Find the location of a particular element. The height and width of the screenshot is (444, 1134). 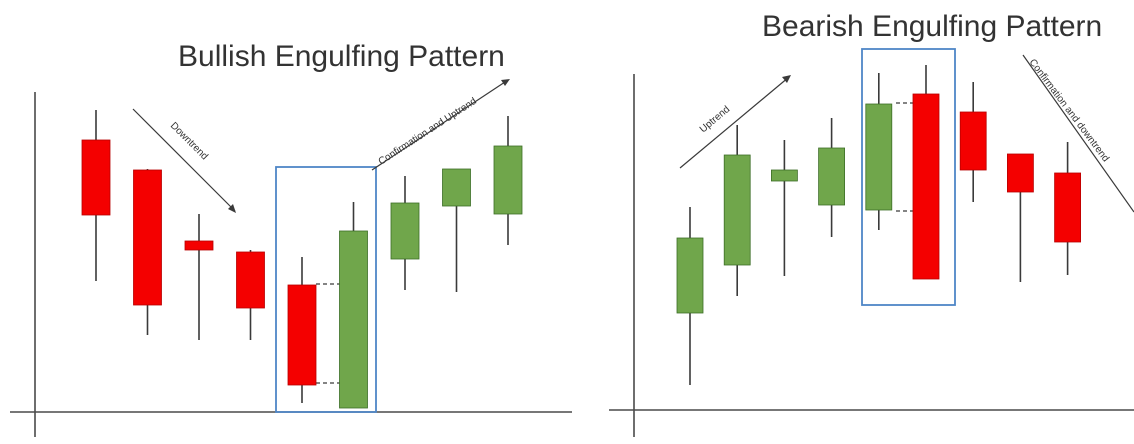

uptrend-arrow is located at coordinates (440, 125).